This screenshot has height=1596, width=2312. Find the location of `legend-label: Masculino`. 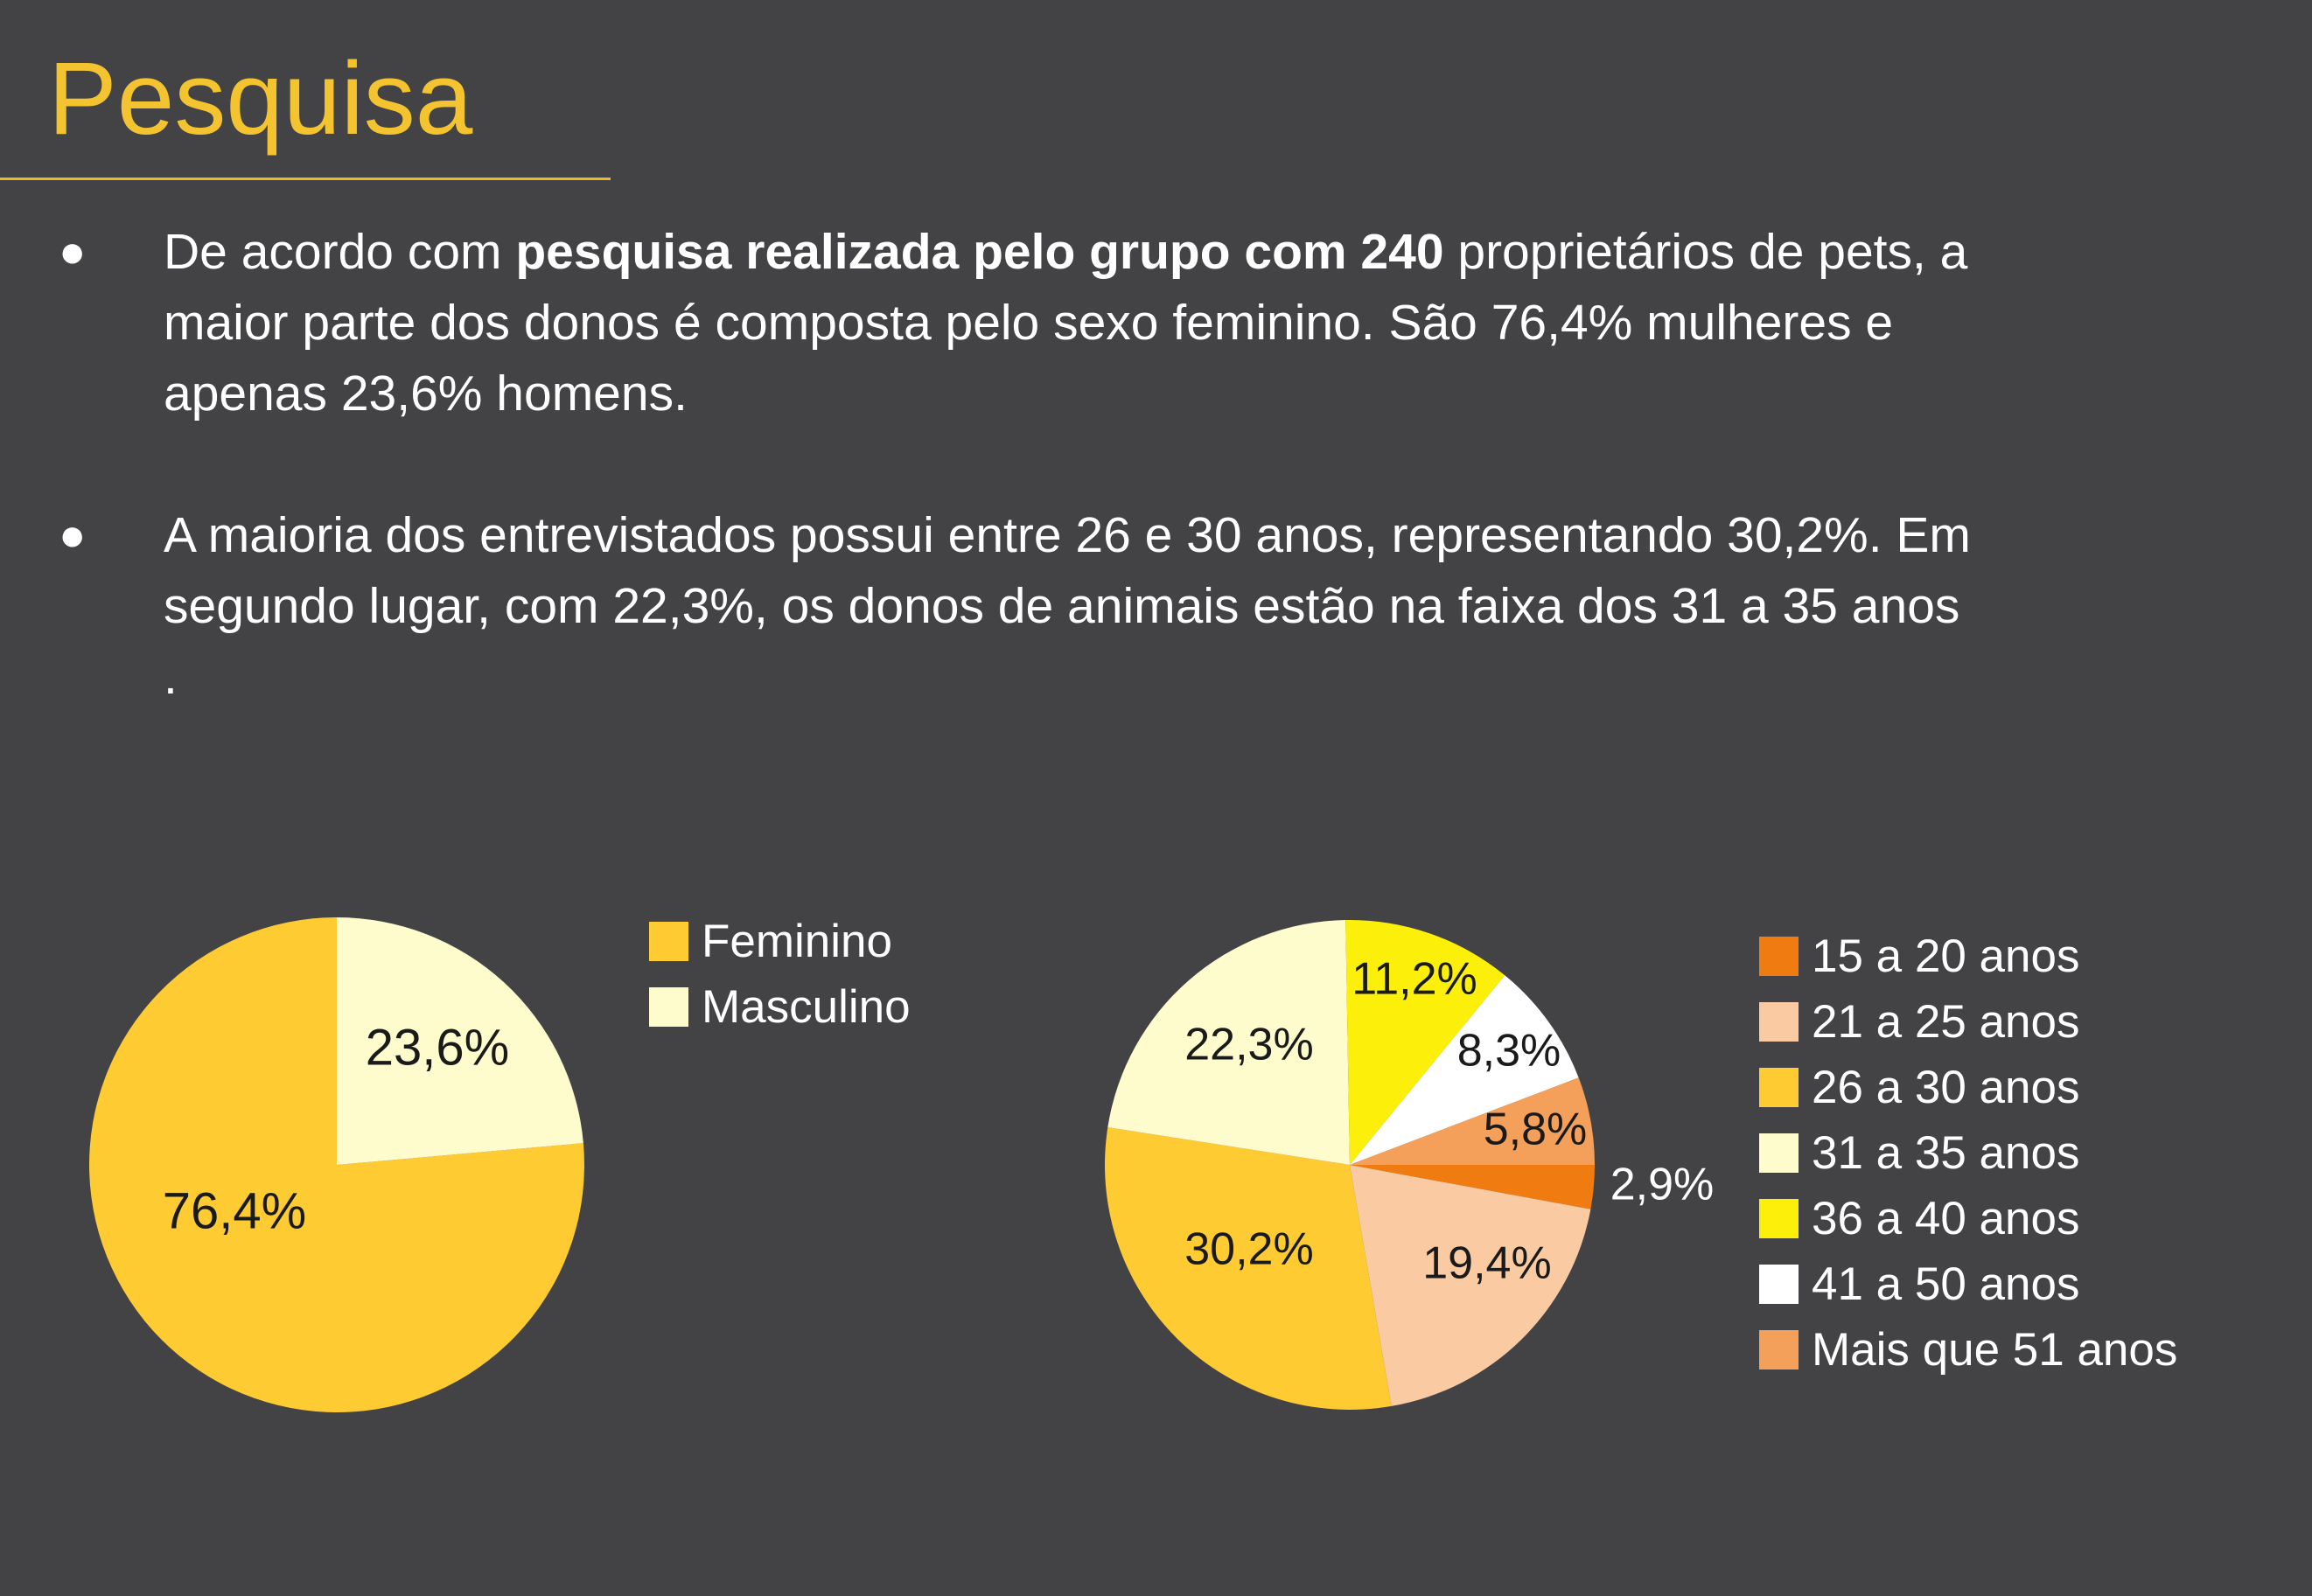

legend-label: Masculino is located at coordinates (806, 1007).